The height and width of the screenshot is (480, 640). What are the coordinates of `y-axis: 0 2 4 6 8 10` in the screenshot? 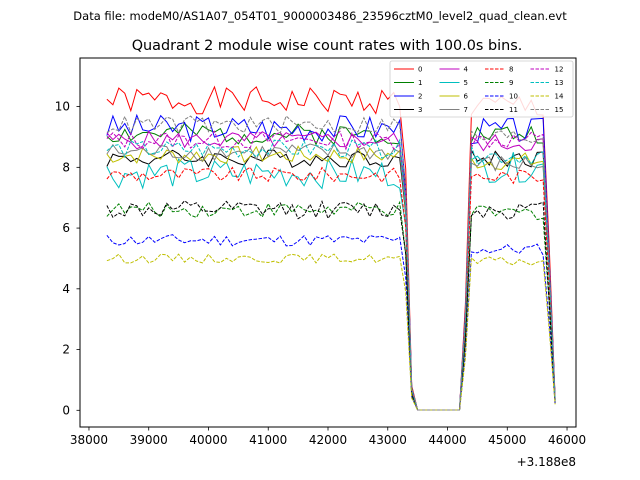 It's located at (67, 258).